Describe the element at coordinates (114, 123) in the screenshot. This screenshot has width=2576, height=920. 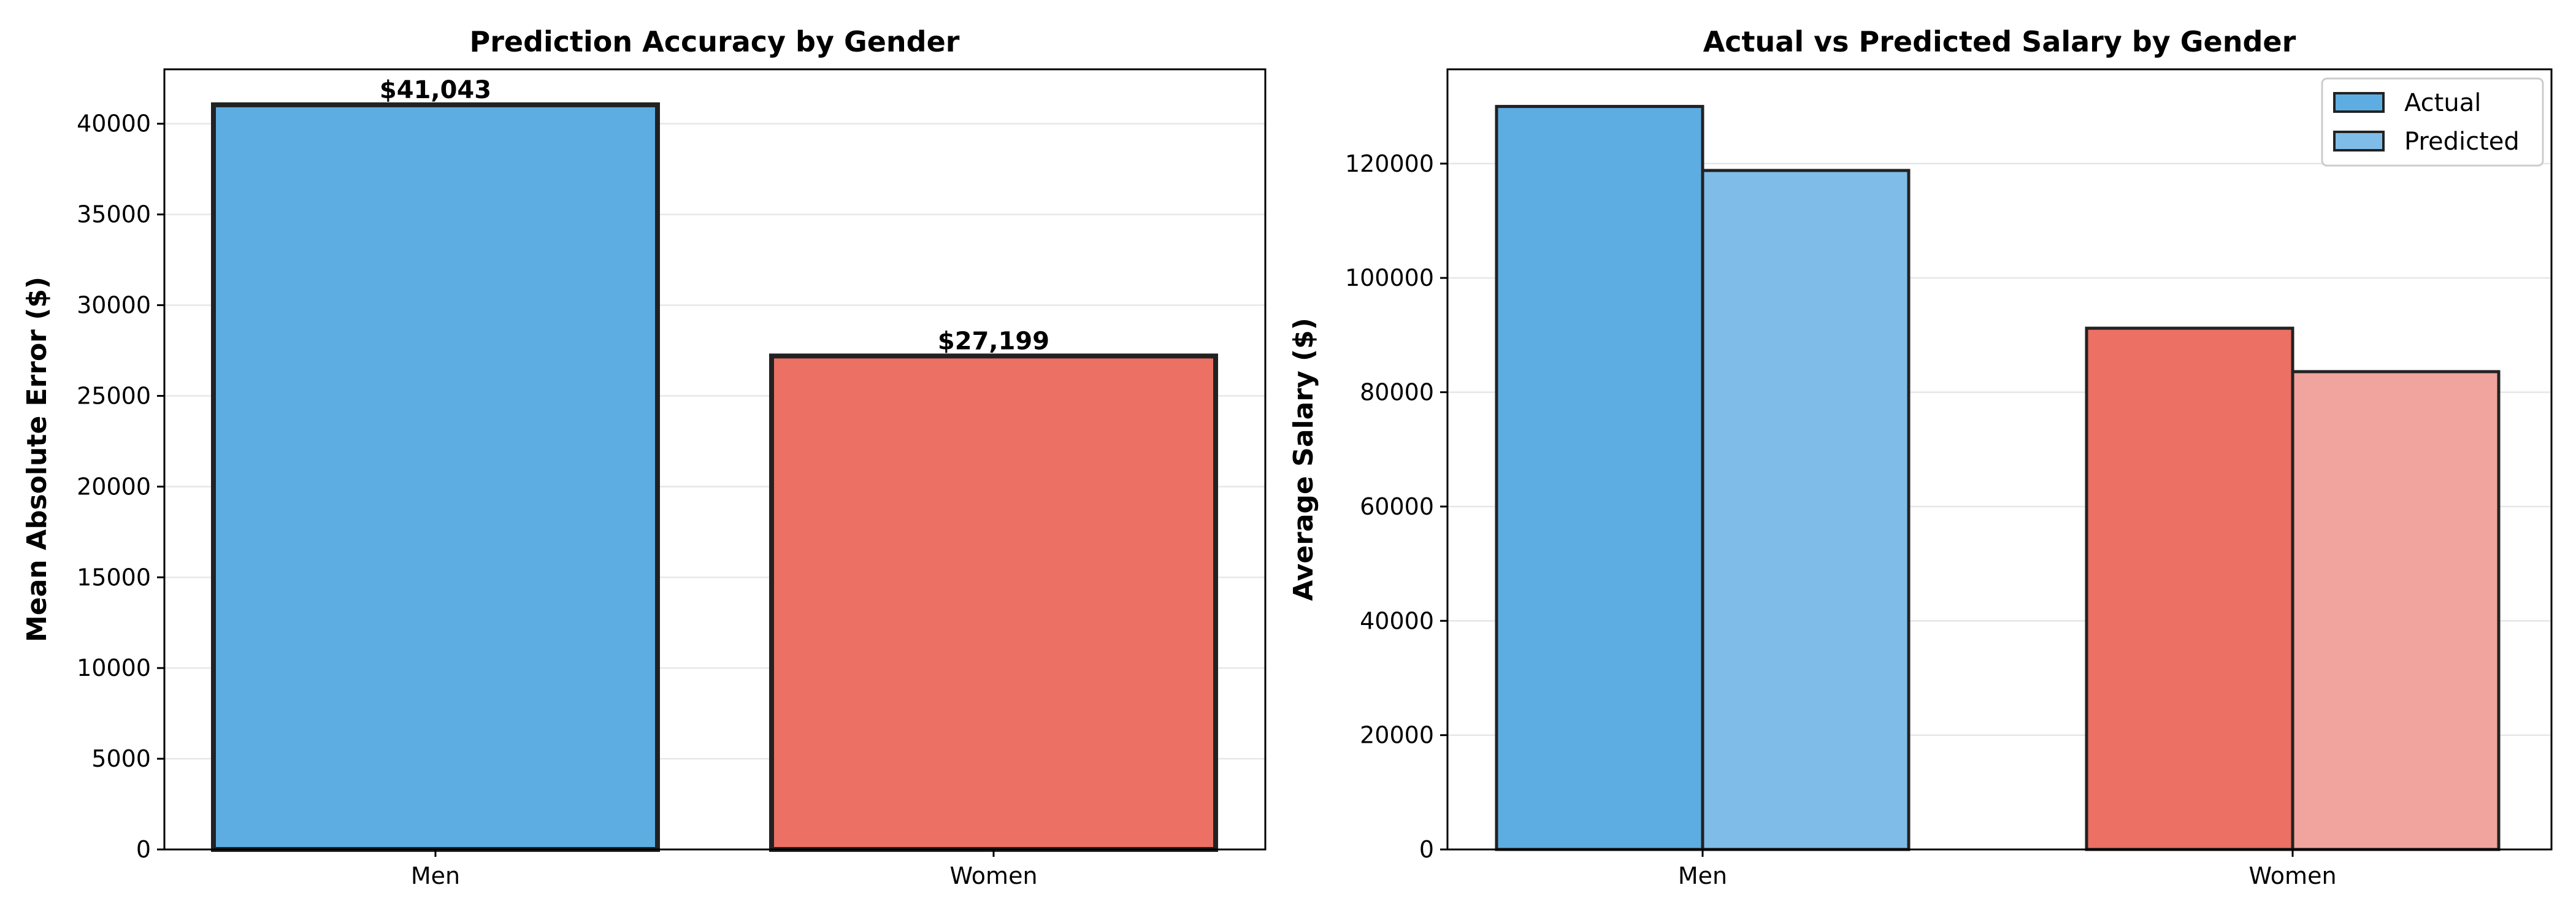
I see `mae-y-tick-label: 40000` at that location.